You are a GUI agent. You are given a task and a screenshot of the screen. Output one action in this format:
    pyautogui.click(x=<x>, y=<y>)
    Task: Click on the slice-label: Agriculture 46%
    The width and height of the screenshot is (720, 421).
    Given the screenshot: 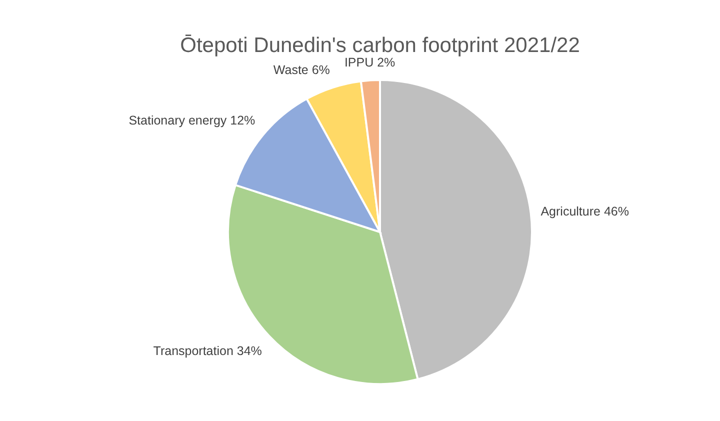 What is the action you would take?
    pyautogui.click(x=584, y=211)
    